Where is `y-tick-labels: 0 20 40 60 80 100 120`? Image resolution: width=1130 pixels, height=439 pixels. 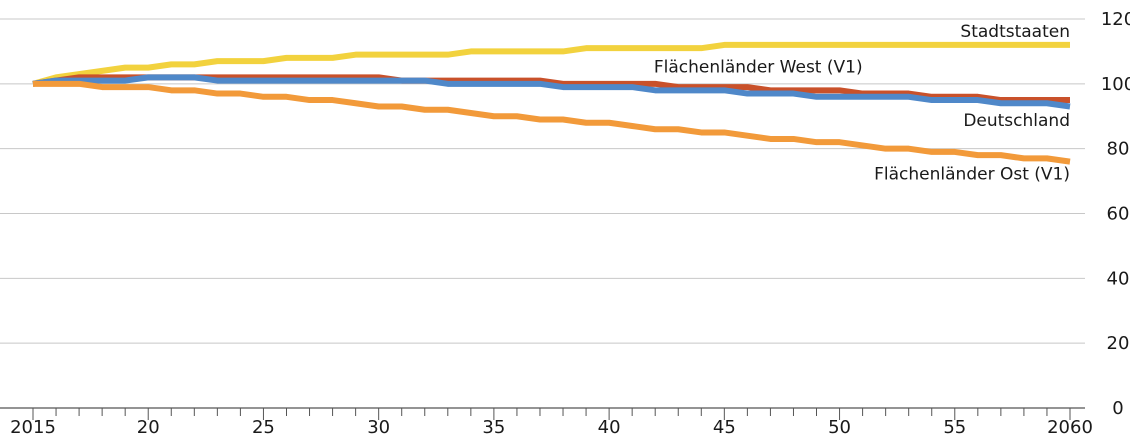
y-tick-labels: 0 20 40 60 80 100 120 is located at coordinates (1115, 214).